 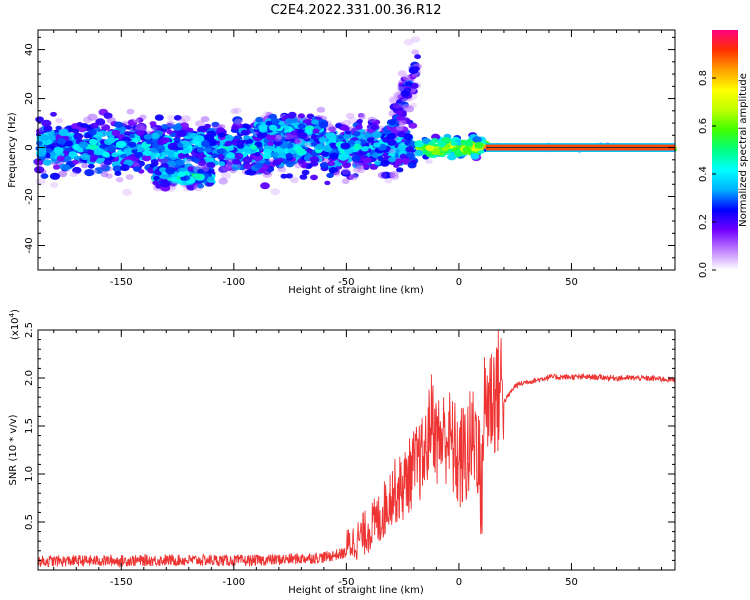 What do you see at coordinates (29, 98) in the screenshot?
I see `y-tick-label: 20` at bounding box center [29, 98].